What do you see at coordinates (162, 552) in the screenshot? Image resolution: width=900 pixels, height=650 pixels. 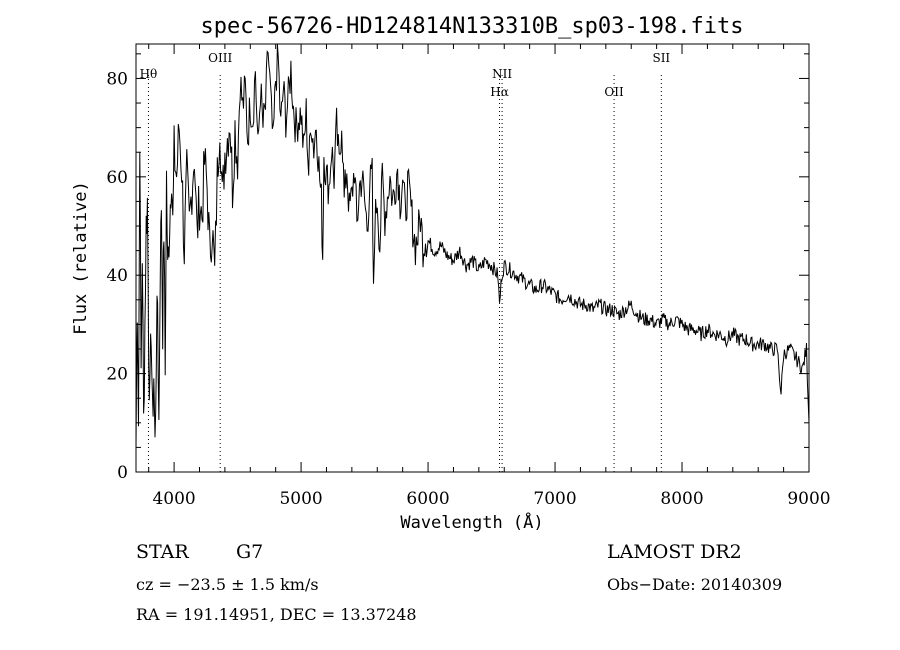 I see `object-type: STAR` at bounding box center [162, 552].